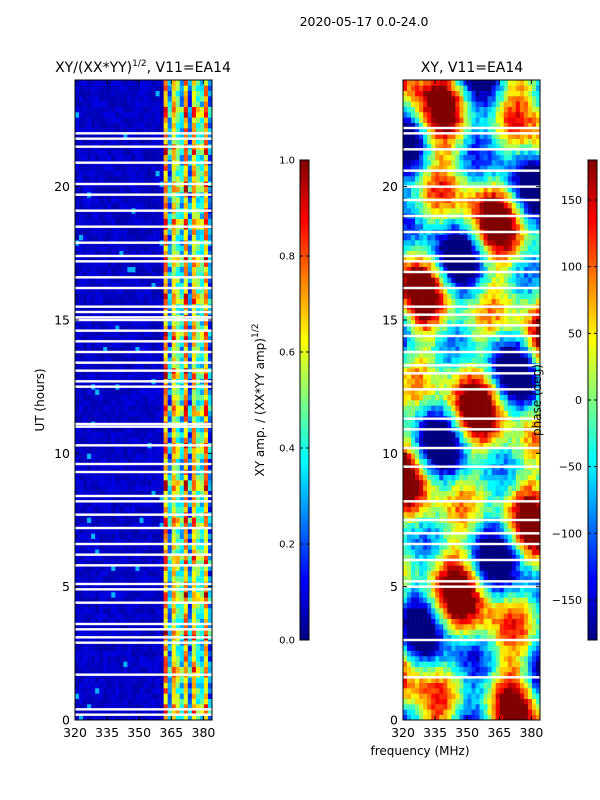 The width and height of the screenshot is (600, 800). I want to click on figure-suptitle: 2020-05-17 0.0-24.0, so click(364, 21).